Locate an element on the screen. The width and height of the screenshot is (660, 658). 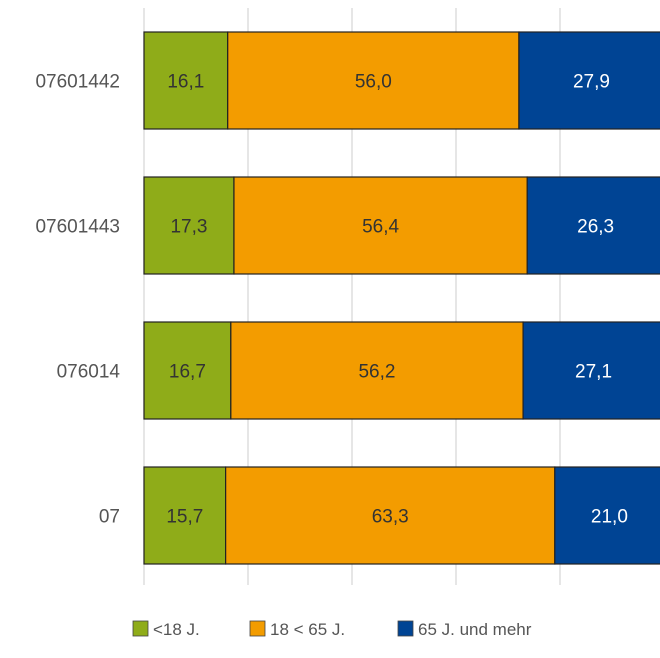
data-label: 27,9 is located at coordinates (591, 82).